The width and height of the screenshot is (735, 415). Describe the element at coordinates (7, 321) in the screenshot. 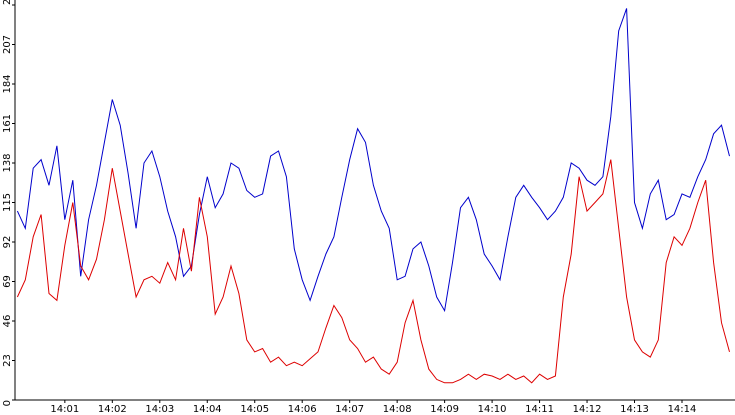

I see `y-tick-label: 46` at that location.